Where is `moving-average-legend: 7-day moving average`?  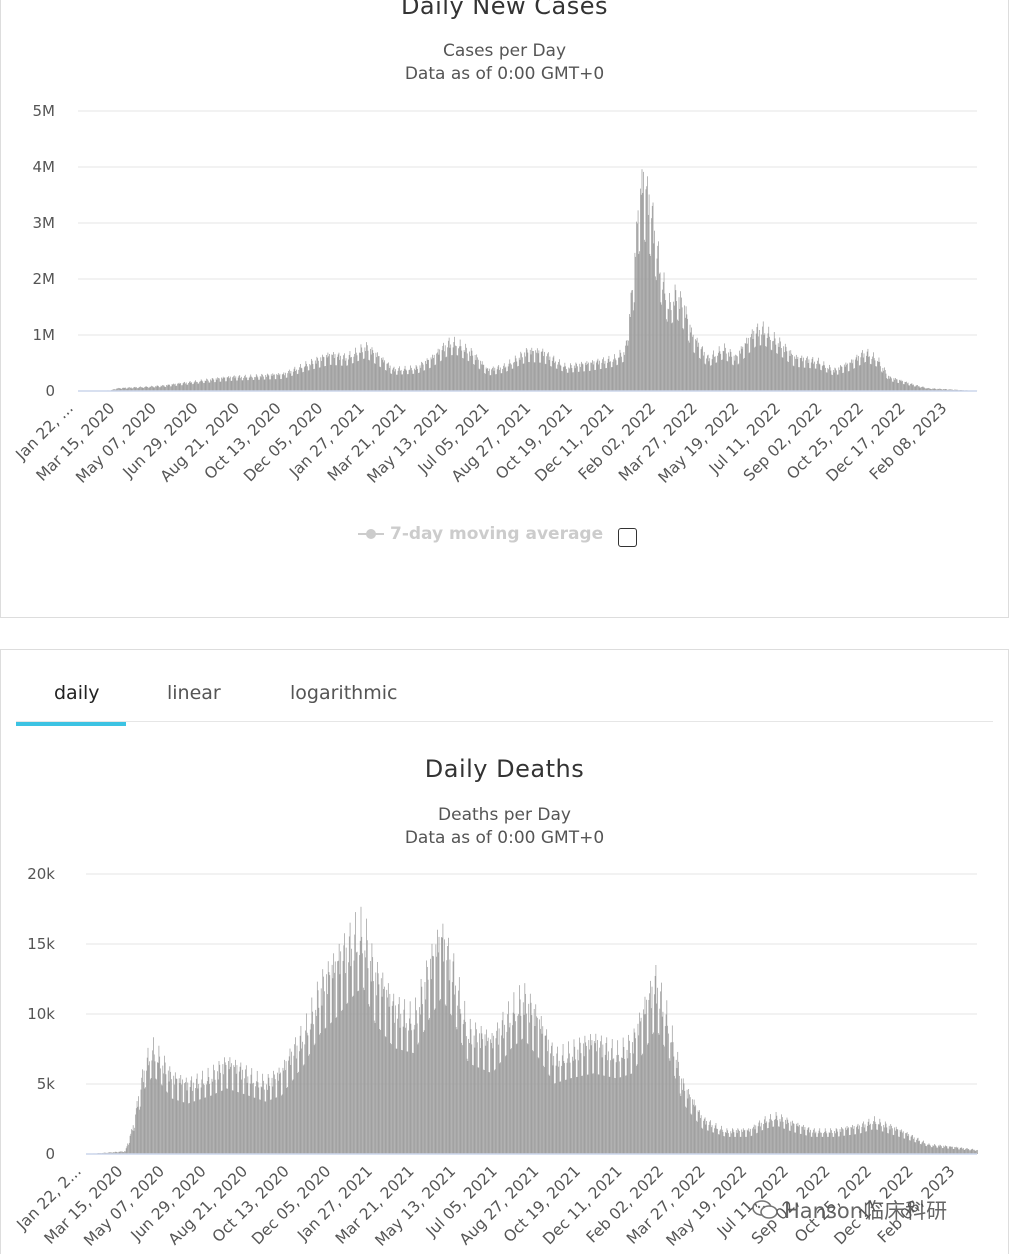
moving-average-legend: 7-day moving average is located at coordinates (480, 534).